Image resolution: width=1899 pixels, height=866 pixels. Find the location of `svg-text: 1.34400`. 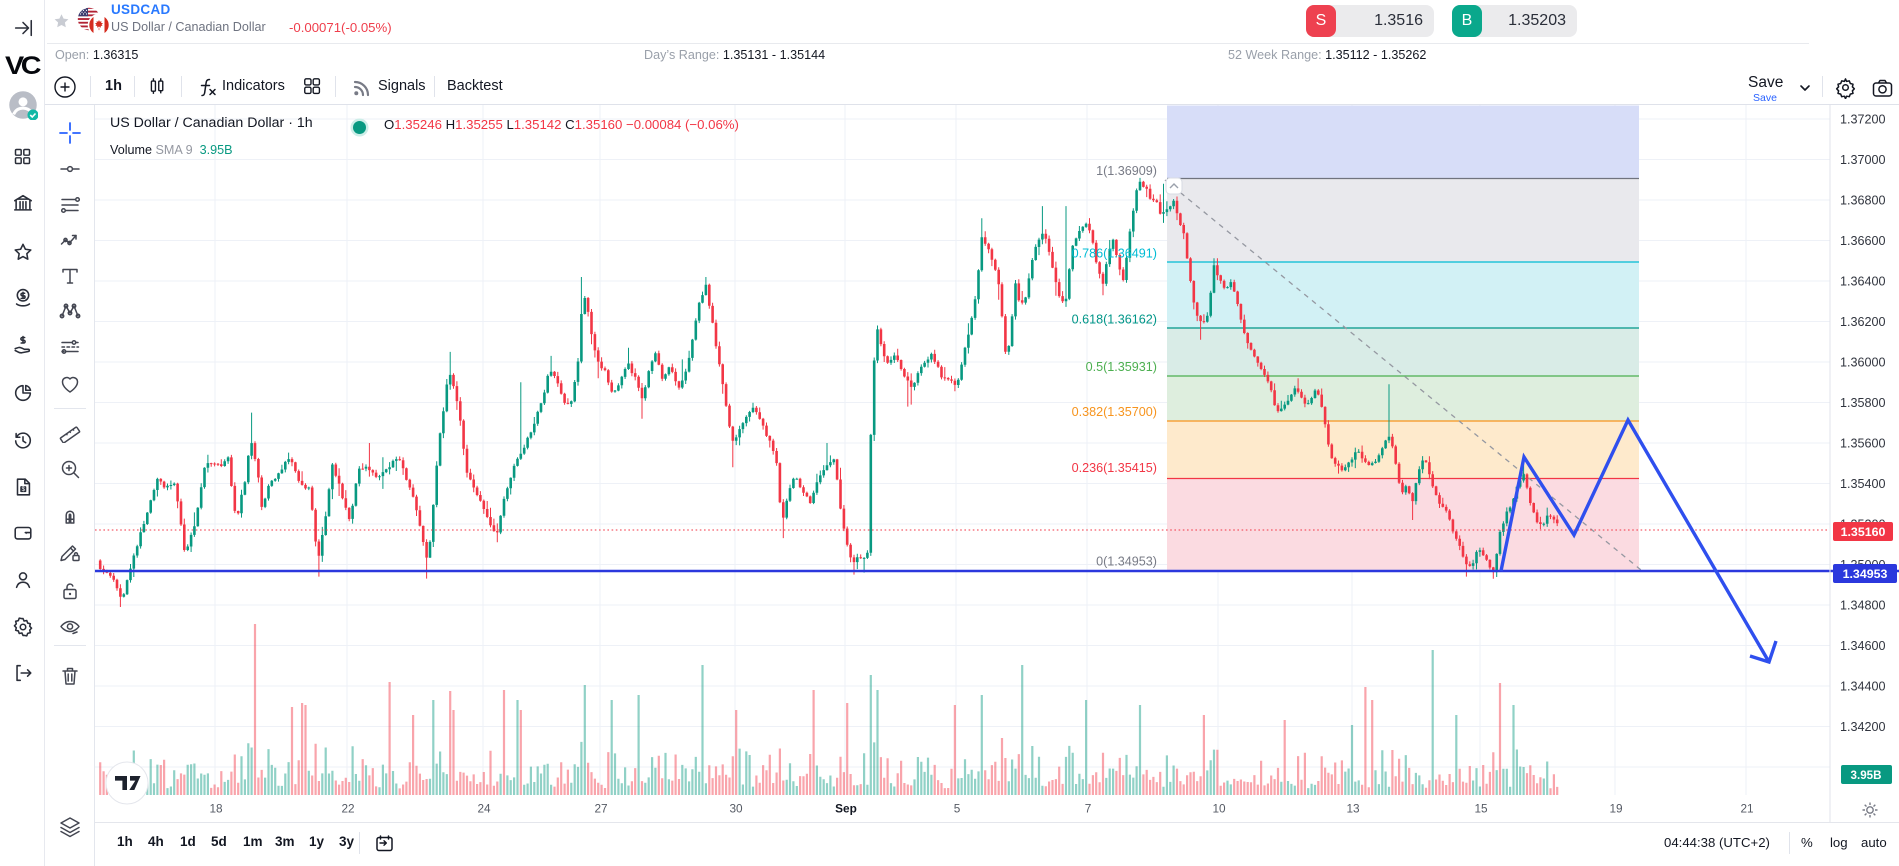

svg-text: 1.34400 is located at coordinates (1863, 686).